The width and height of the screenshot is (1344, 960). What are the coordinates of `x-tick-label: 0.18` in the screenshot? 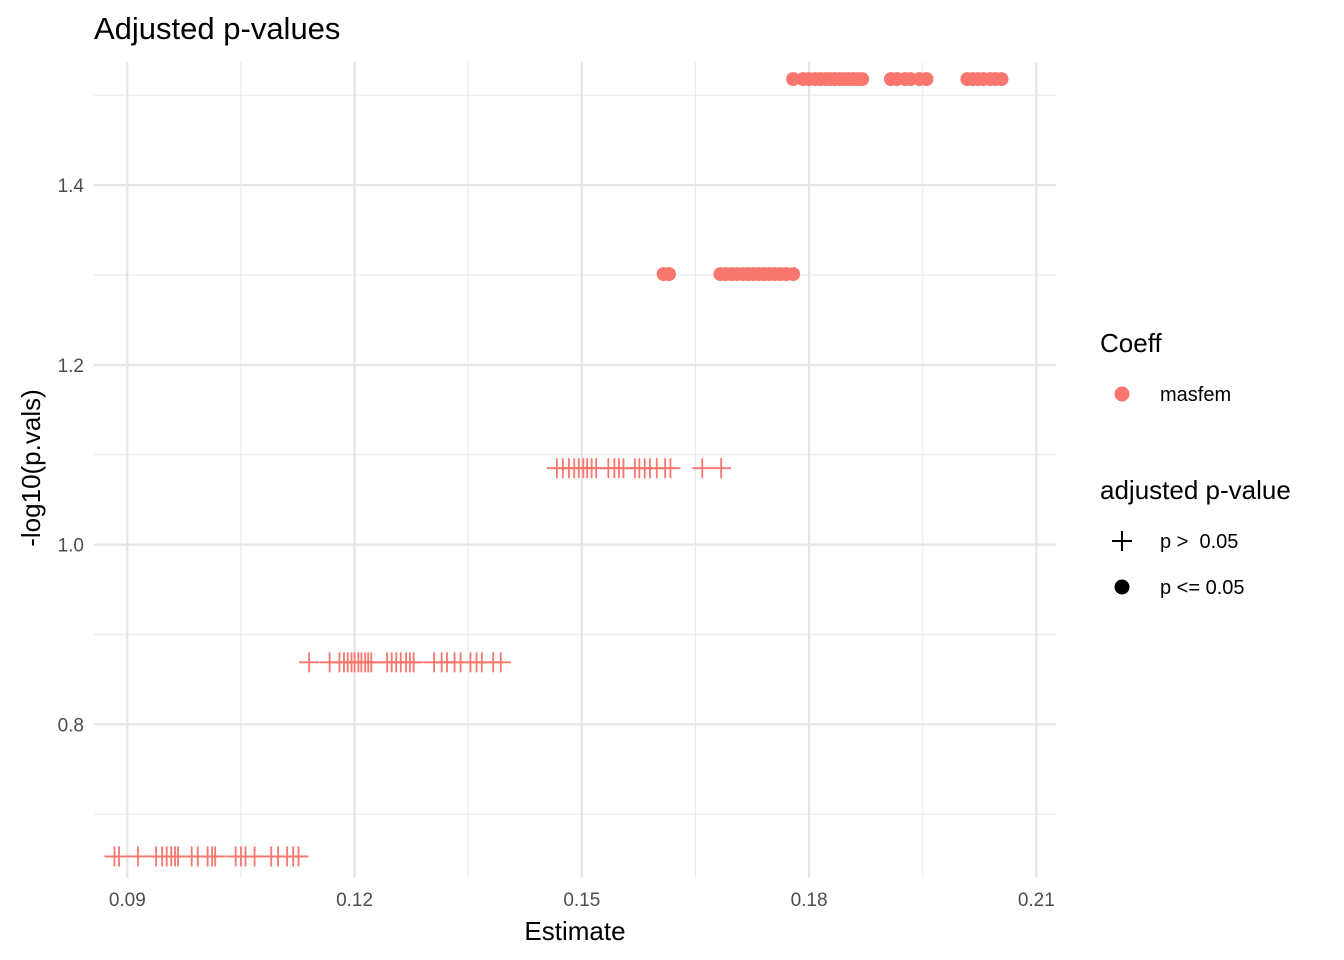 It's located at (809, 900).